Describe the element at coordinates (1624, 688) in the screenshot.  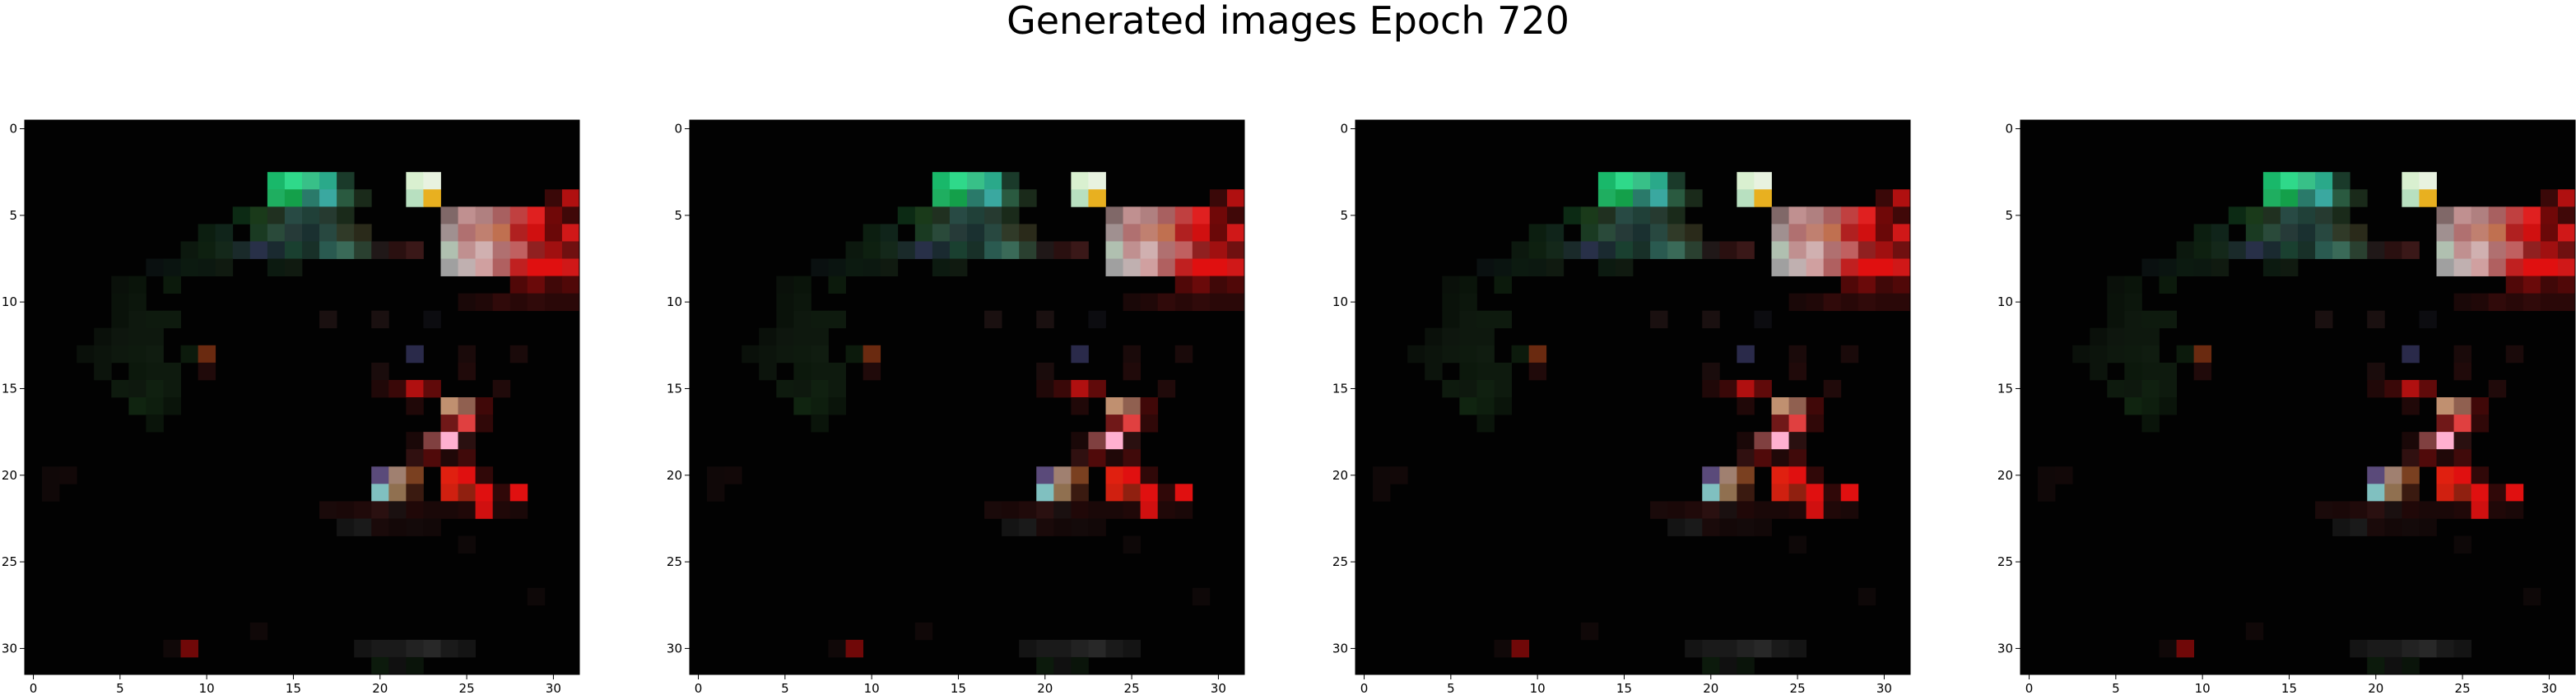
I see `x-tick-label: 15` at that location.